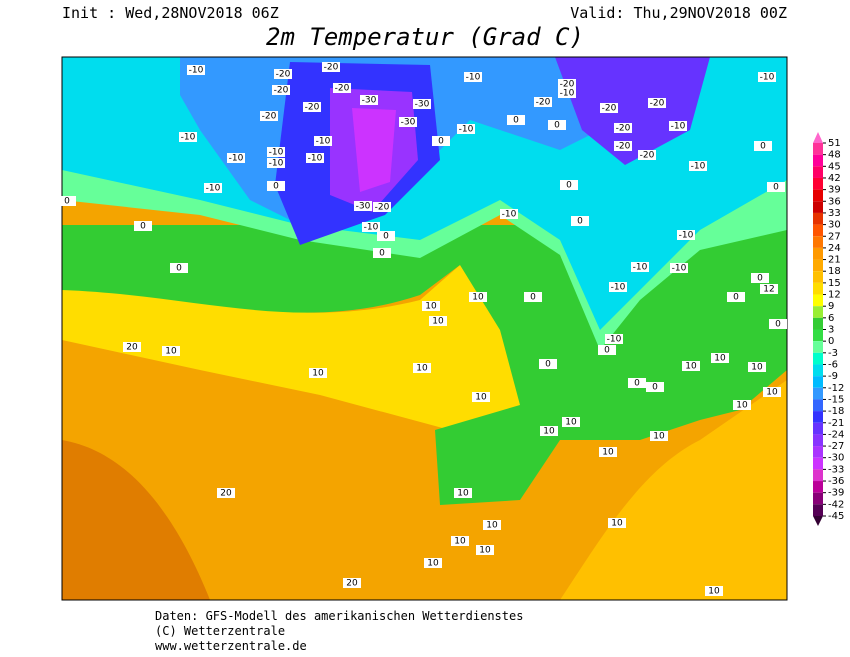 The height and width of the screenshot is (657, 850). I want to click on colorbar-label: -30, so click(836, 458).